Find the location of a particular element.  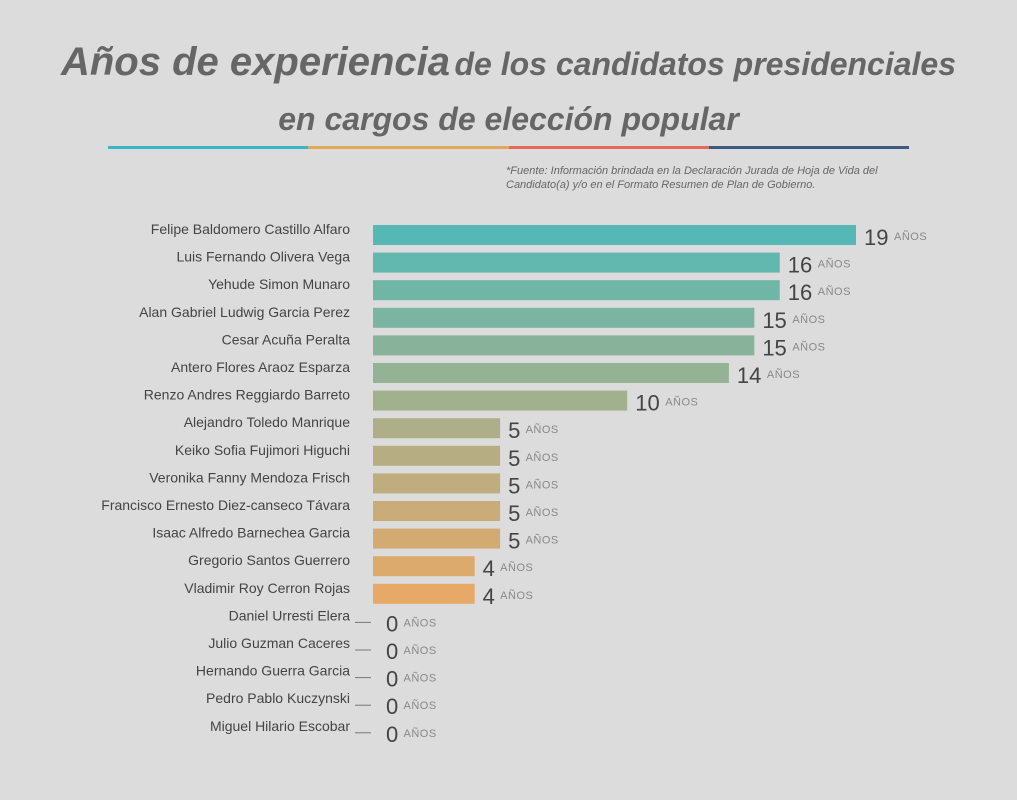

value-label: 10 is located at coordinates (647, 403).